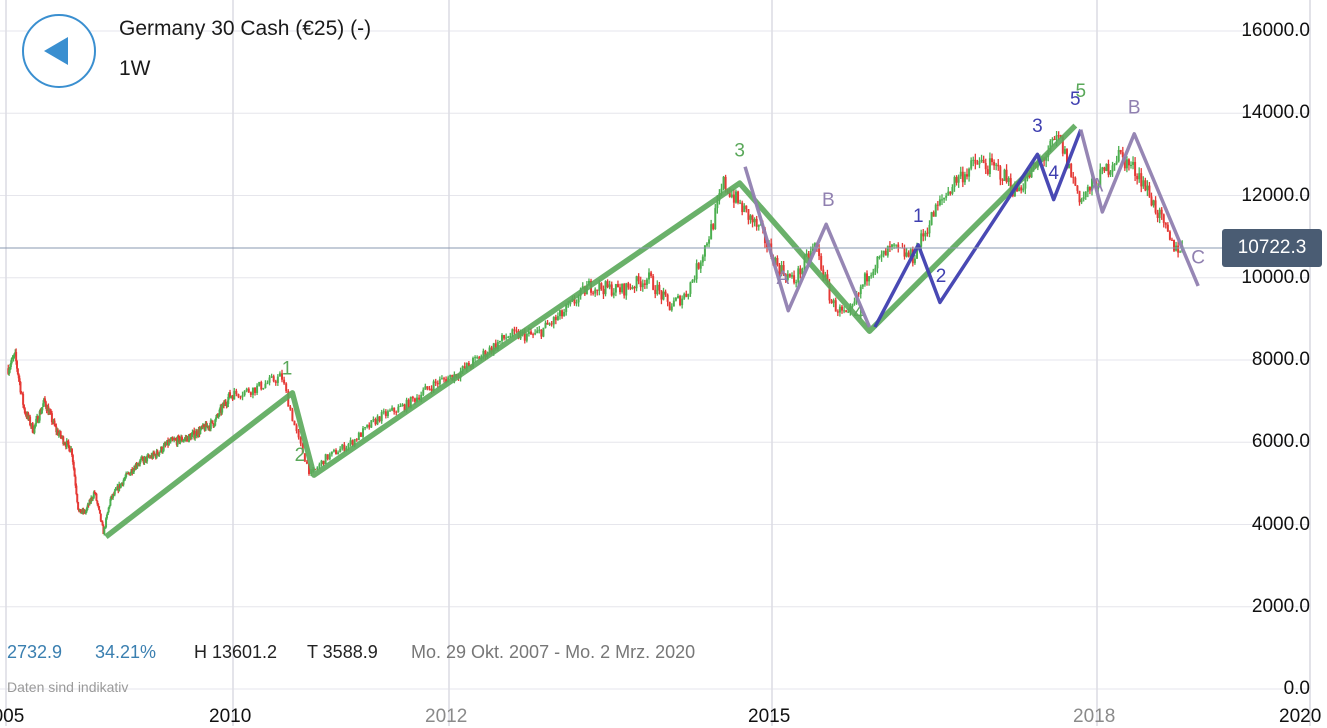 The width and height of the screenshot is (1327, 728). What do you see at coordinates (918, 216) in the screenshot?
I see `wave-label: 1` at bounding box center [918, 216].